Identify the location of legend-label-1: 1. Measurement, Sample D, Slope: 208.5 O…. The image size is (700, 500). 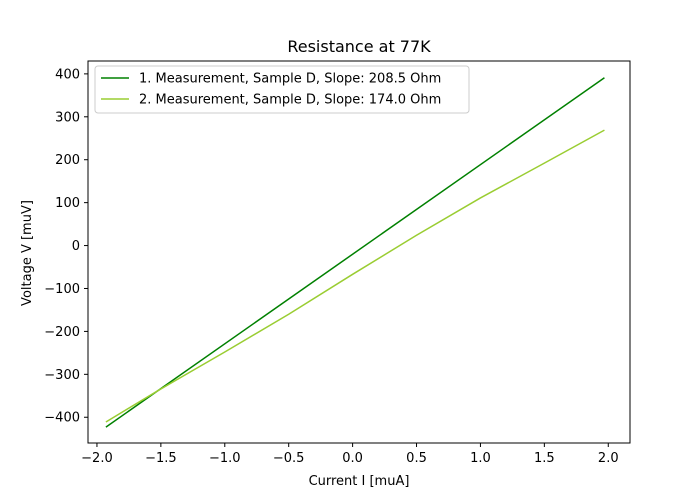
(290, 79).